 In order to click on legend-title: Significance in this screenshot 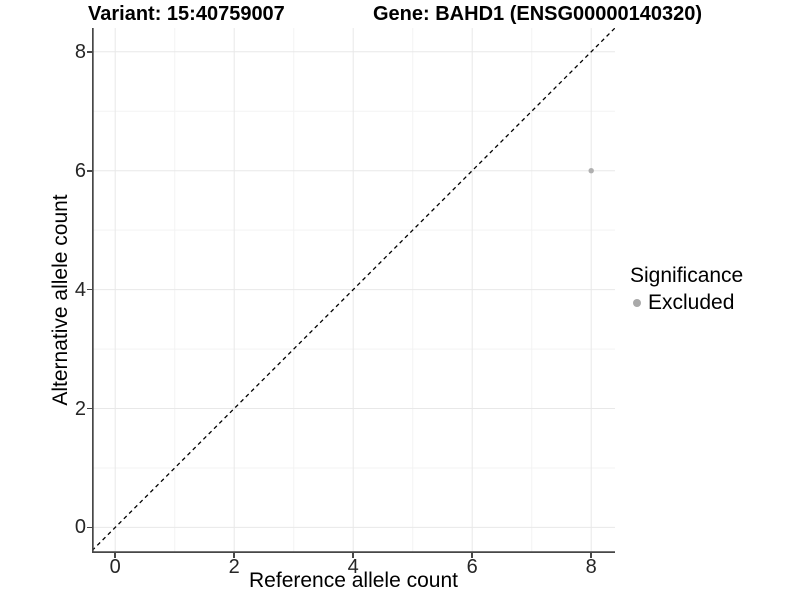, I will do `click(687, 275)`.